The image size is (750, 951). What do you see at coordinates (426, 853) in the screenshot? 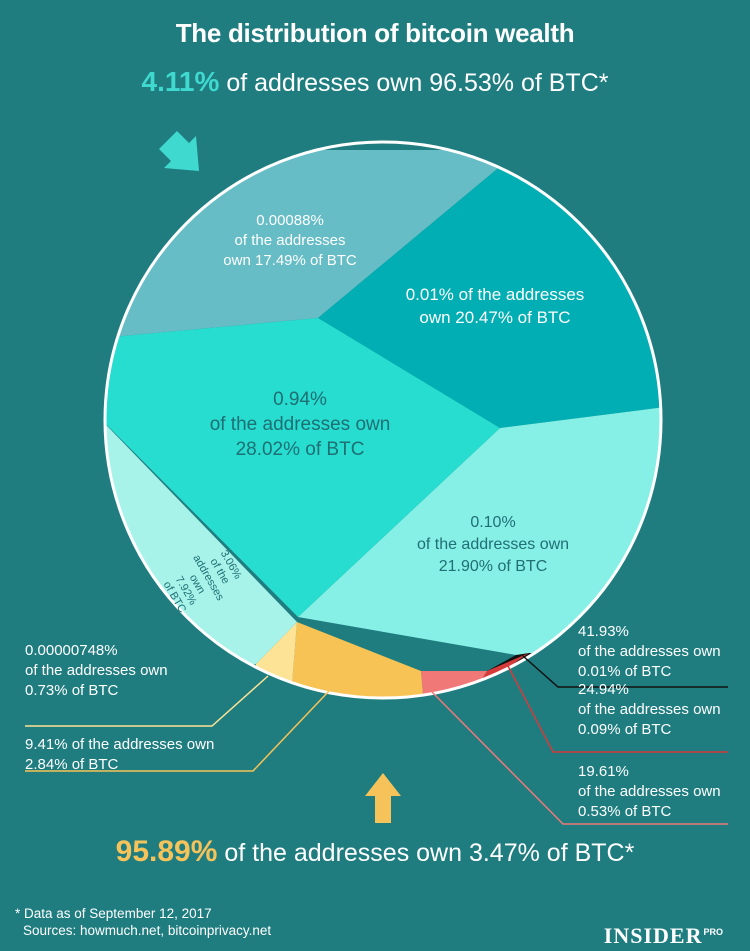
I see `bottom-headline-text: of the addresses own 3.47% of BTC*` at bounding box center [426, 853].